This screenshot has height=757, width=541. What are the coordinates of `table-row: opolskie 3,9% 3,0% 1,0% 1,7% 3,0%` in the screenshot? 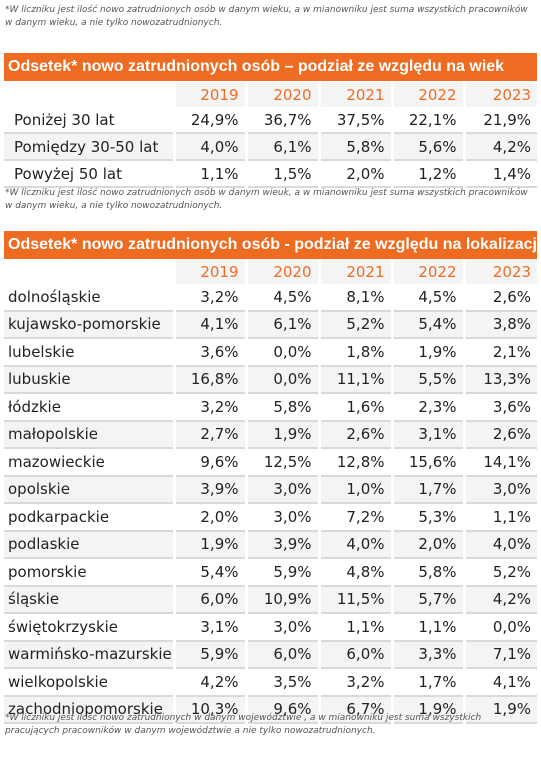 It's located at (270, 489).